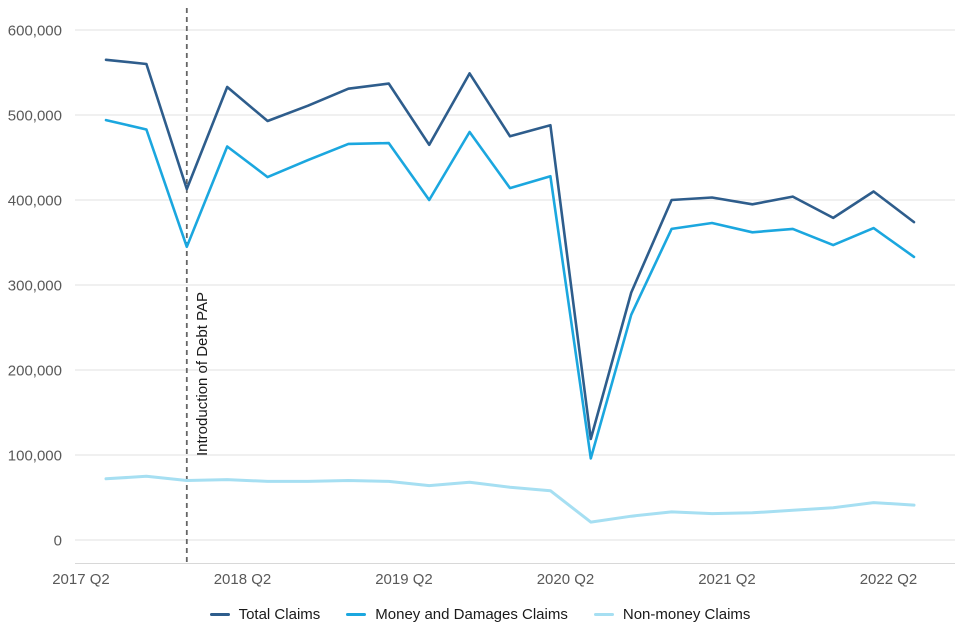  What do you see at coordinates (727, 579) in the screenshot?
I see `x-tick-label: 2021 Q2` at bounding box center [727, 579].